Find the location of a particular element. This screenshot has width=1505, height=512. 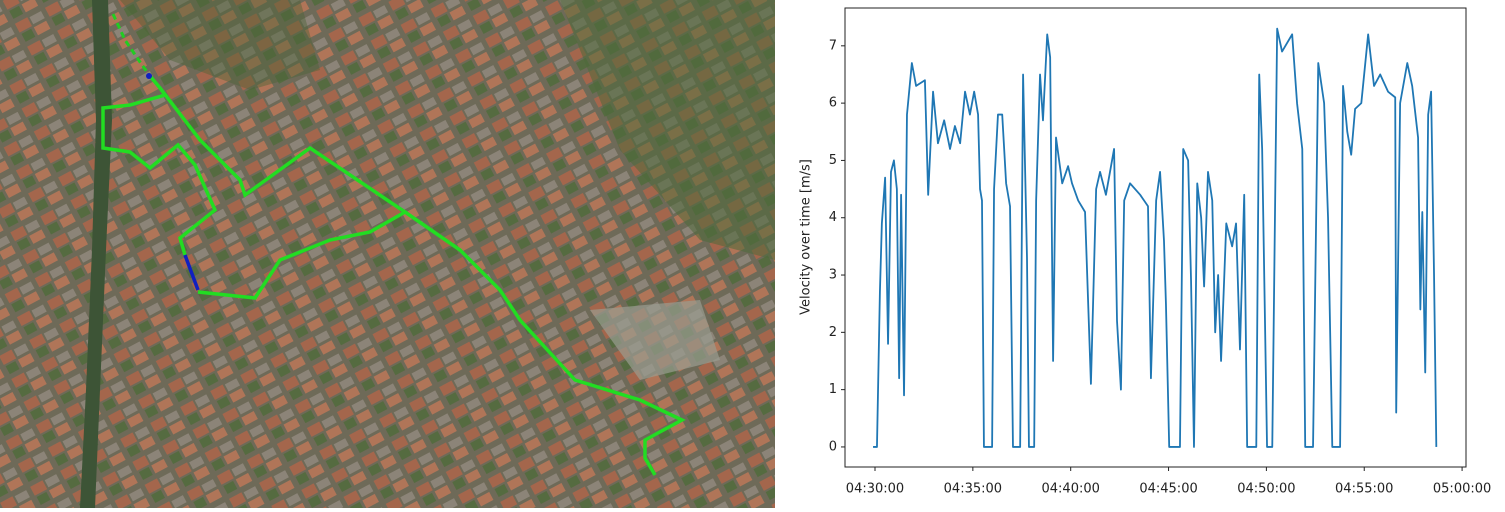

track-gap is located at coordinates (191, 272).